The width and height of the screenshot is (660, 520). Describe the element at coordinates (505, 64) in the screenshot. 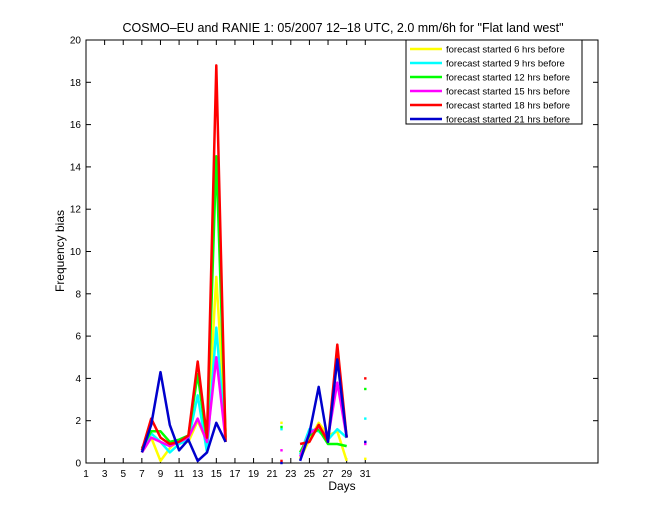

I see `legend-label: forecast started 9 hrs before` at that location.